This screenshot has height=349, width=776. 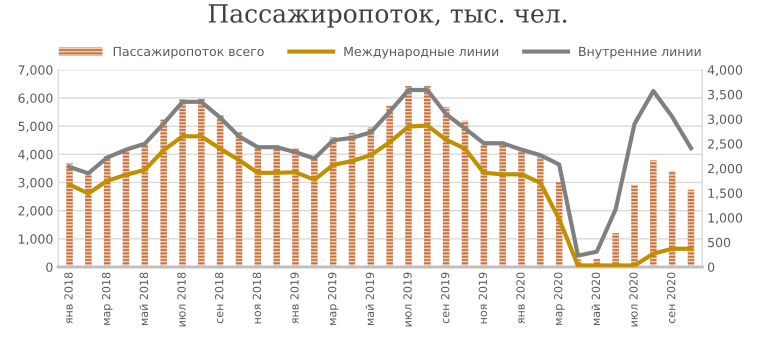 What do you see at coordinates (387, 16) in the screenshot?
I see `chart-title: Пассажиропоток, тыс. чел.` at bounding box center [387, 16].